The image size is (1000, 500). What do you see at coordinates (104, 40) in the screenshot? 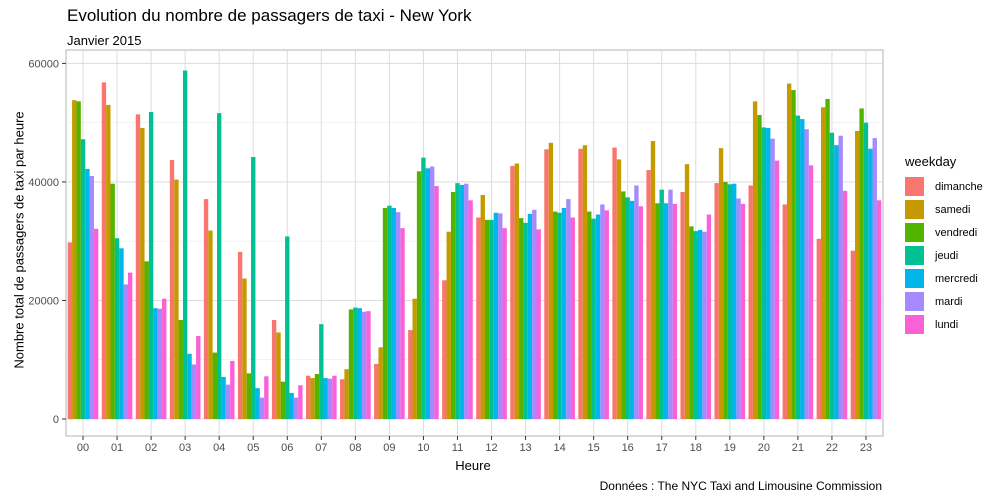
I see `chart-subtitle: Janvier 2015` at bounding box center [104, 40].